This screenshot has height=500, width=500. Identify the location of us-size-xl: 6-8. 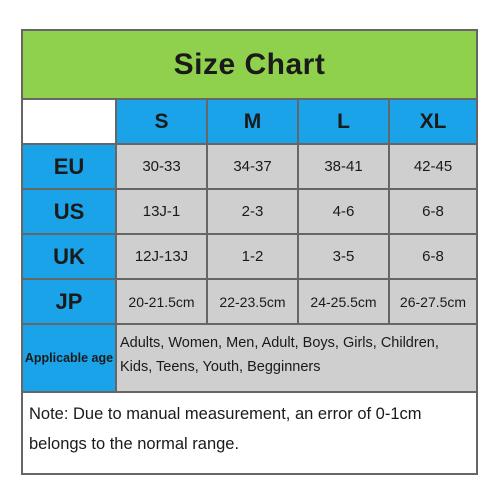
(433, 211).